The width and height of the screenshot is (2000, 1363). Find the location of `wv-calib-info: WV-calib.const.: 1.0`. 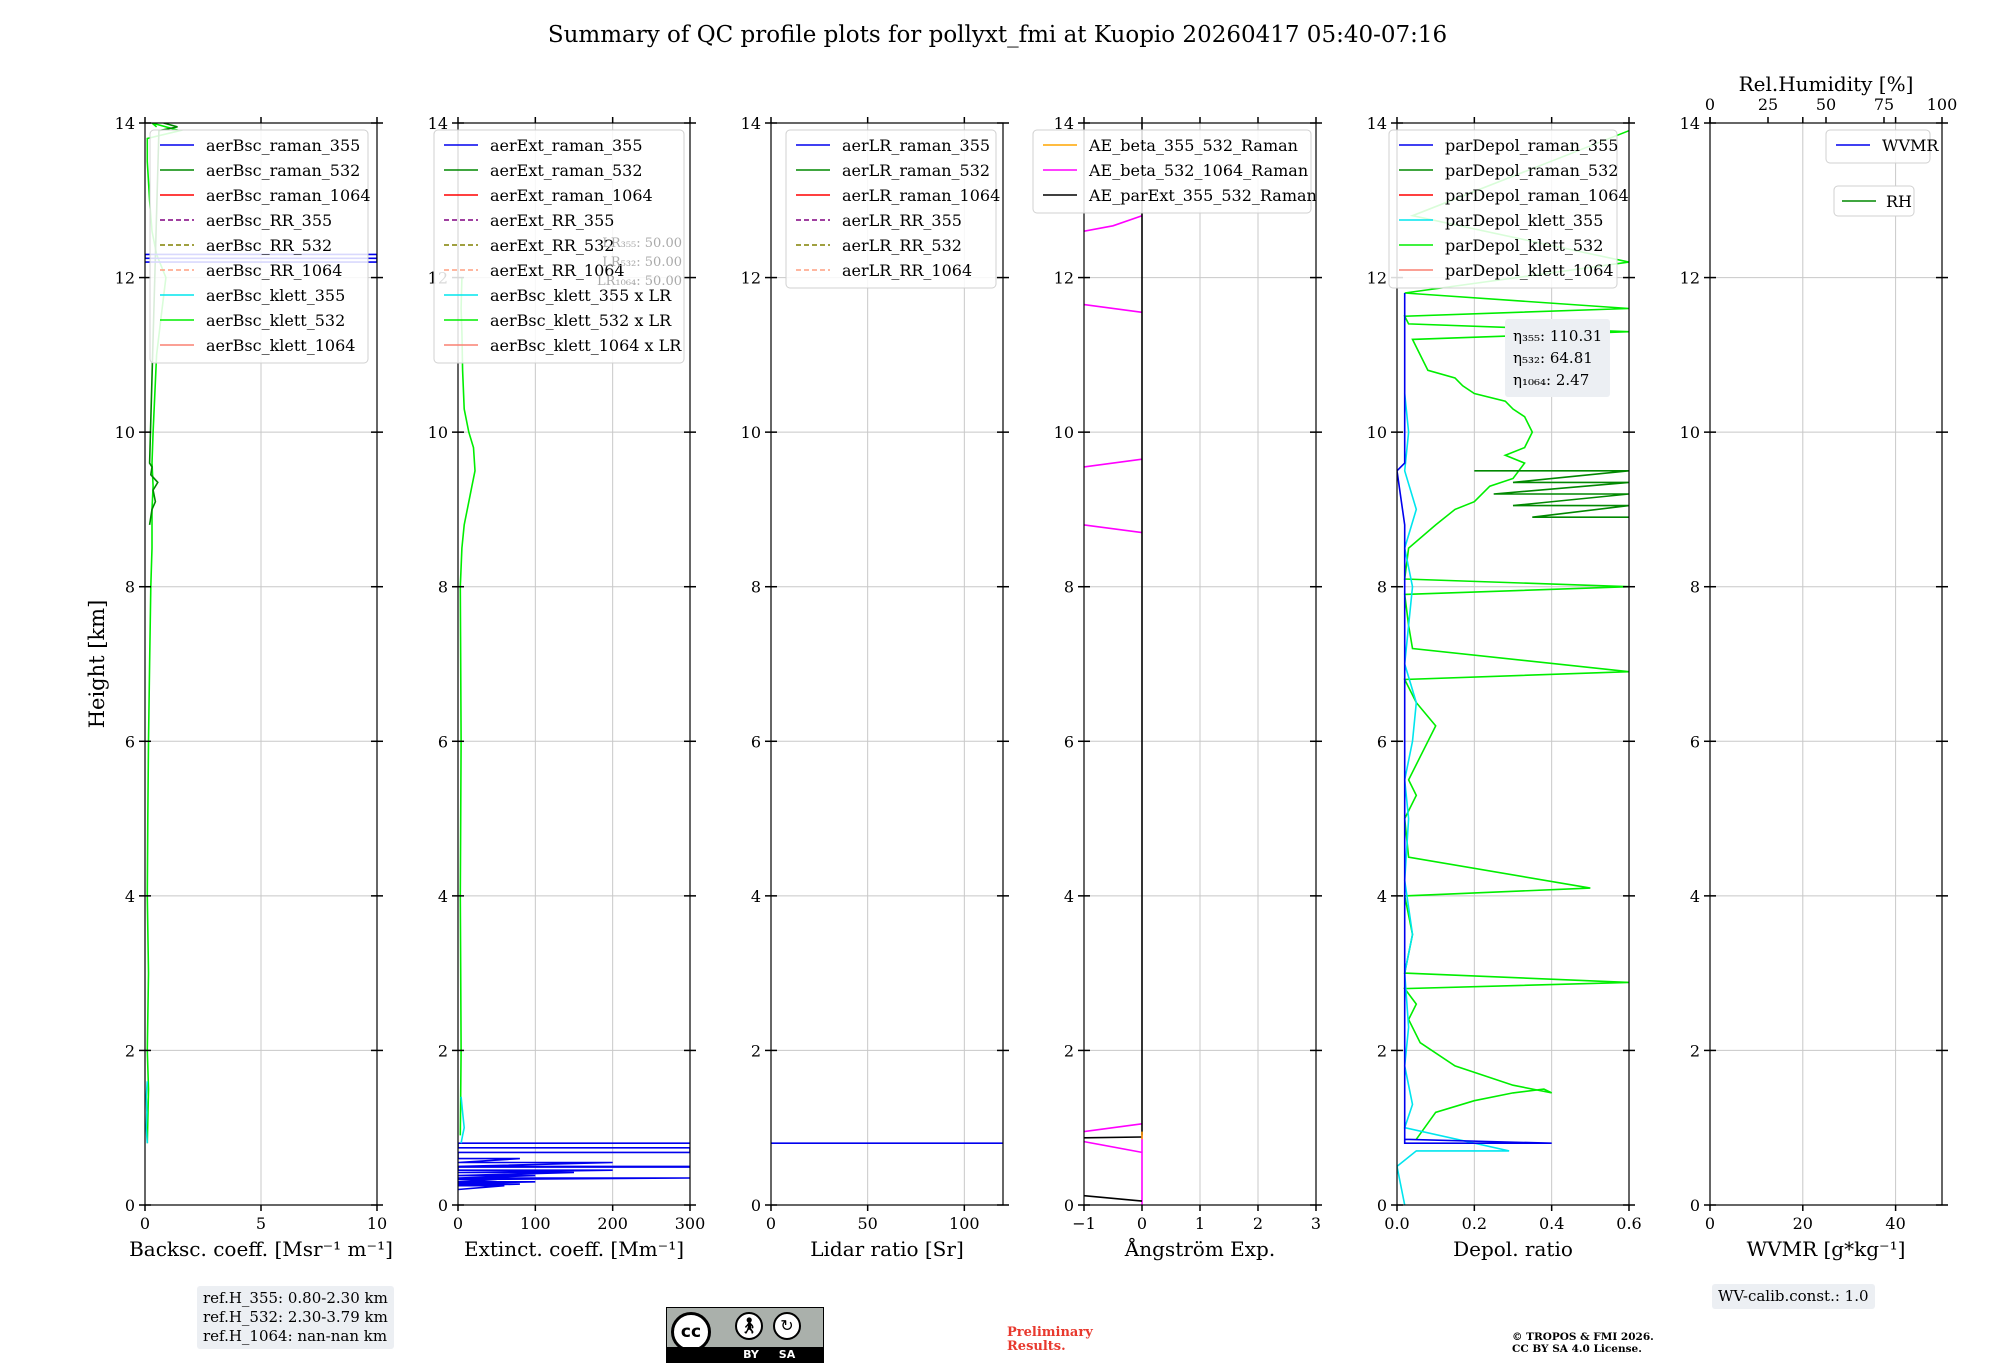

wv-calib-info: WV-calib.const.: 1.0 is located at coordinates (1793, 1296).